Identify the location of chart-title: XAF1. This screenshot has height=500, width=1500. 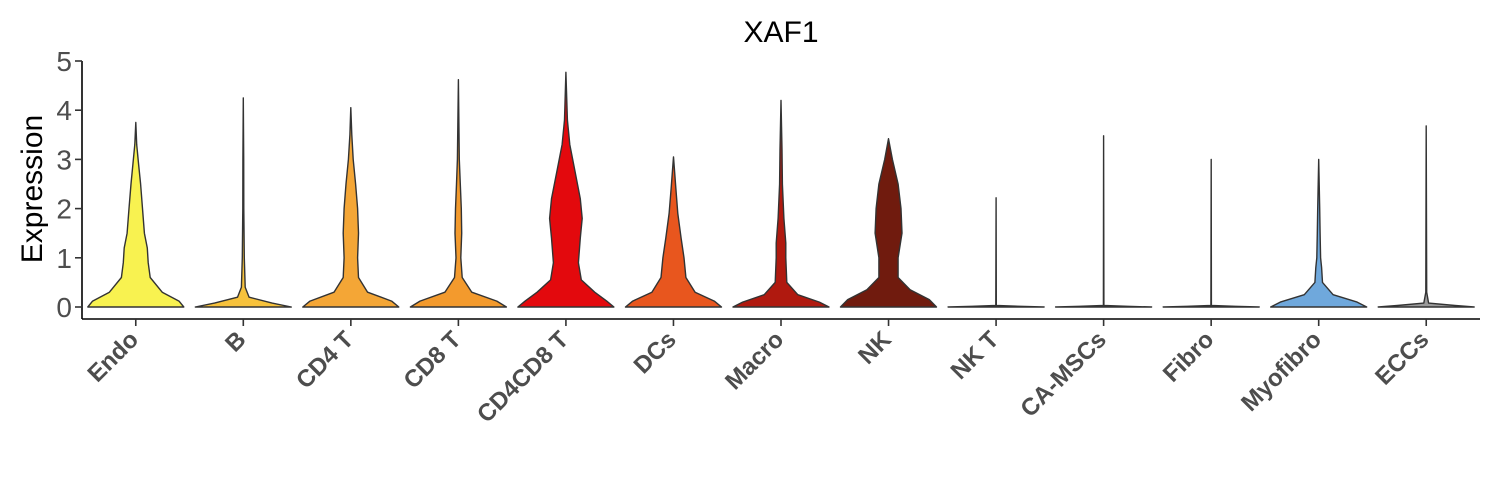
(780, 32).